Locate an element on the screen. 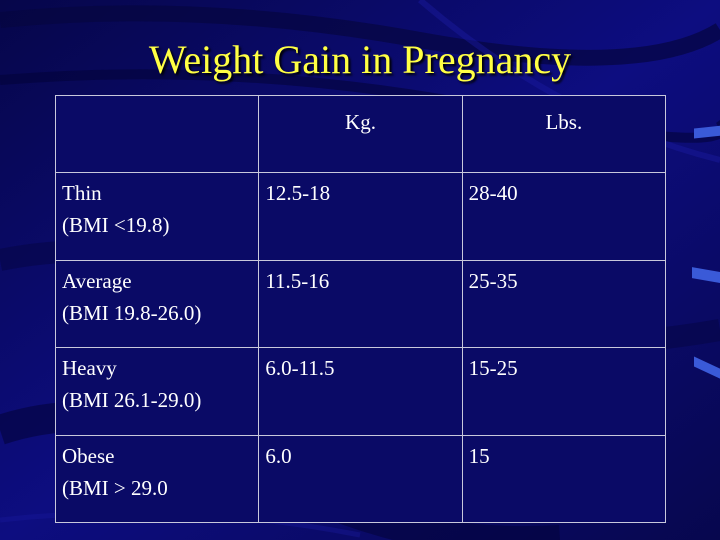 The image size is (720, 540). lbs-cell: 28-40 is located at coordinates (564, 216).